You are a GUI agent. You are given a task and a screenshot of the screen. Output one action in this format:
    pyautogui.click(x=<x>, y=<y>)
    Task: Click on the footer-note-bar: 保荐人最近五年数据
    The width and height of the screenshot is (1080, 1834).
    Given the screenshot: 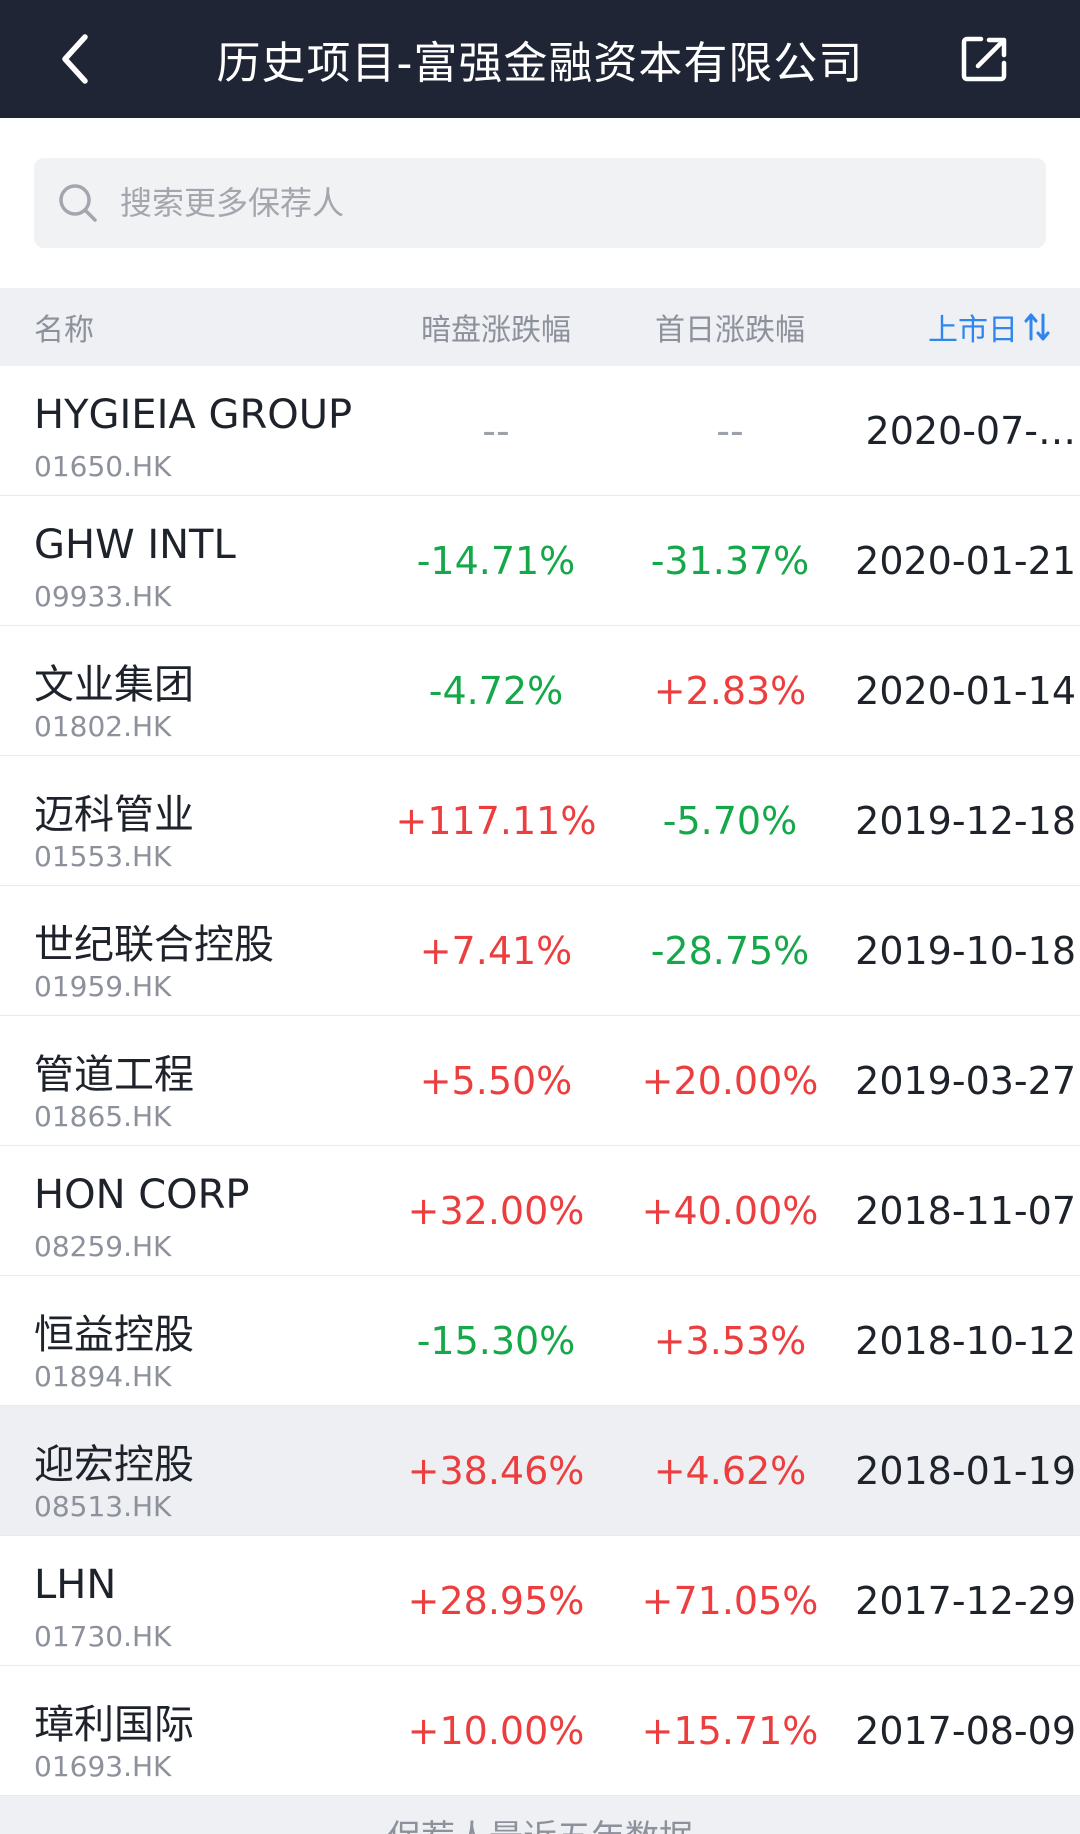 What is the action you would take?
    pyautogui.click(x=540, y=1815)
    